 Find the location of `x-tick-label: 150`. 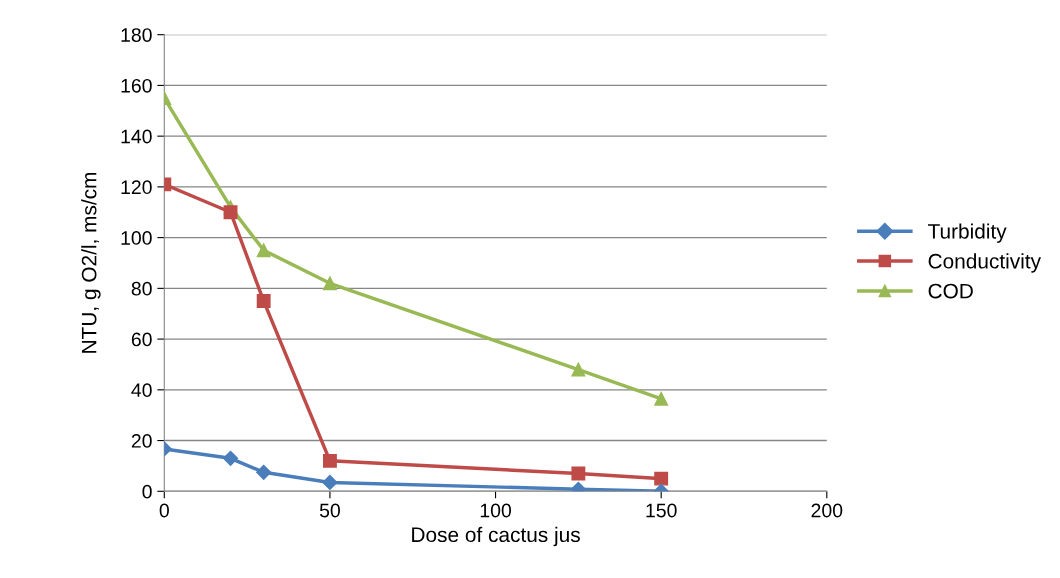

x-tick-label: 150 is located at coordinates (661, 510).